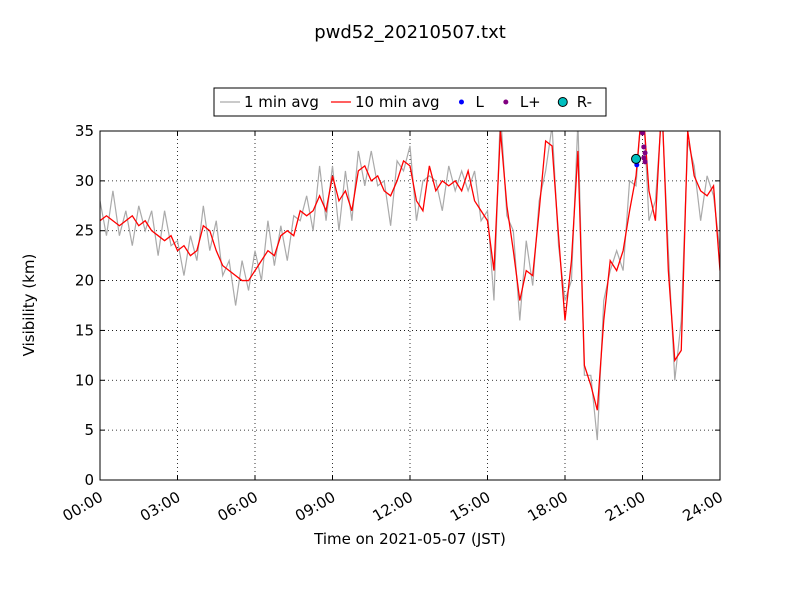 This screenshot has height=604, width=800. What do you see at coordinates (84, 330) in the screenshot?
I see `y-tick-label: 15` at bounding box center [84, 330].